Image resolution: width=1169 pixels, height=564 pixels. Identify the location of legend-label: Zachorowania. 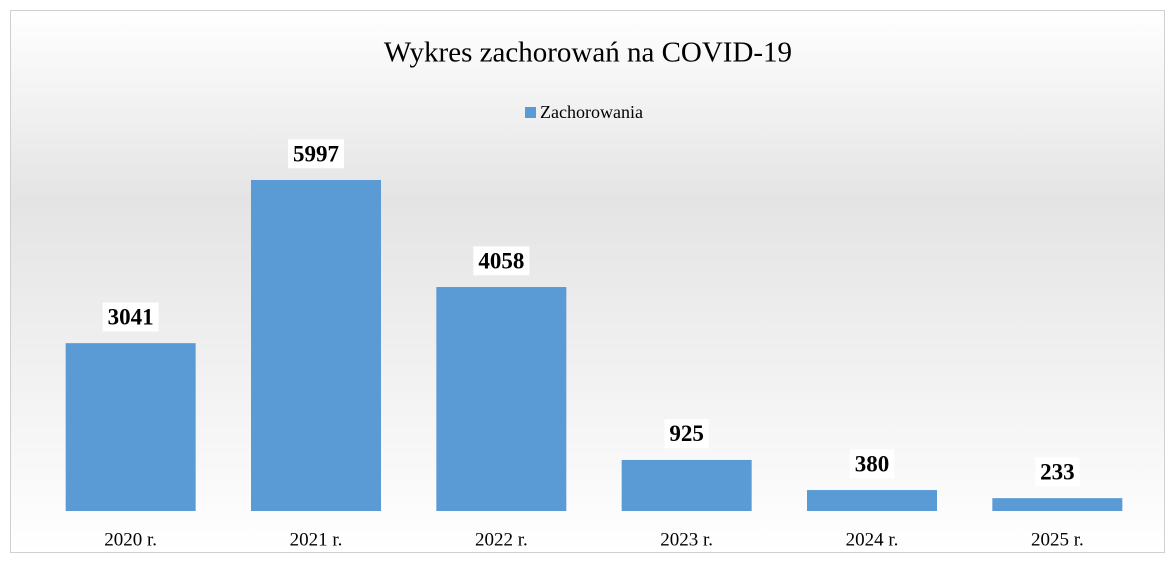
(591, 112).